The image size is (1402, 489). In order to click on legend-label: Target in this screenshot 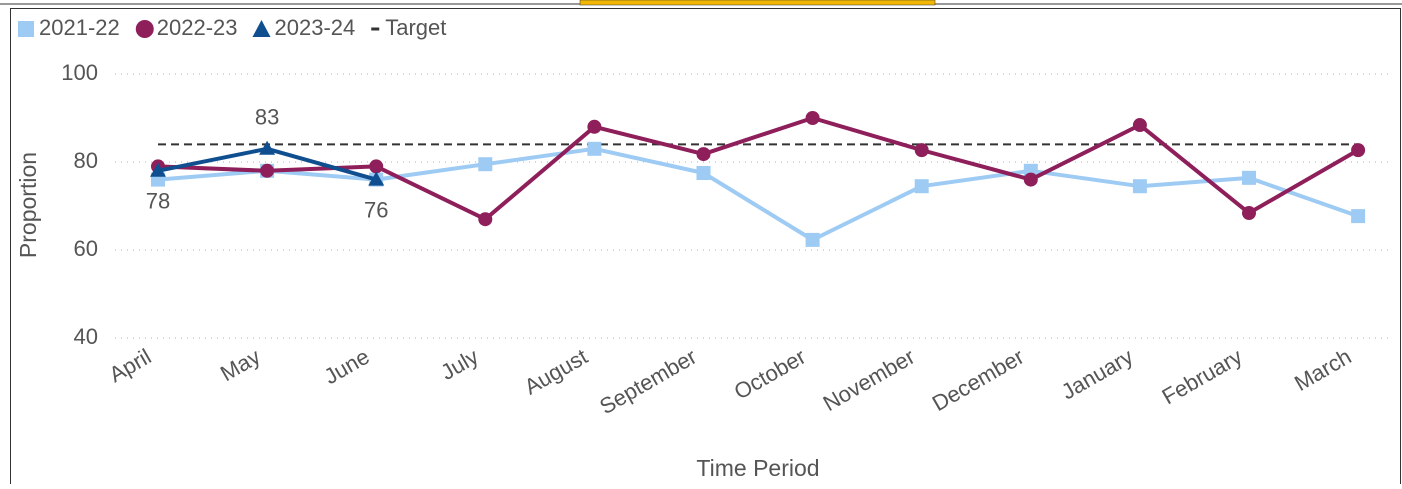, I will do `click(415, 27)`.